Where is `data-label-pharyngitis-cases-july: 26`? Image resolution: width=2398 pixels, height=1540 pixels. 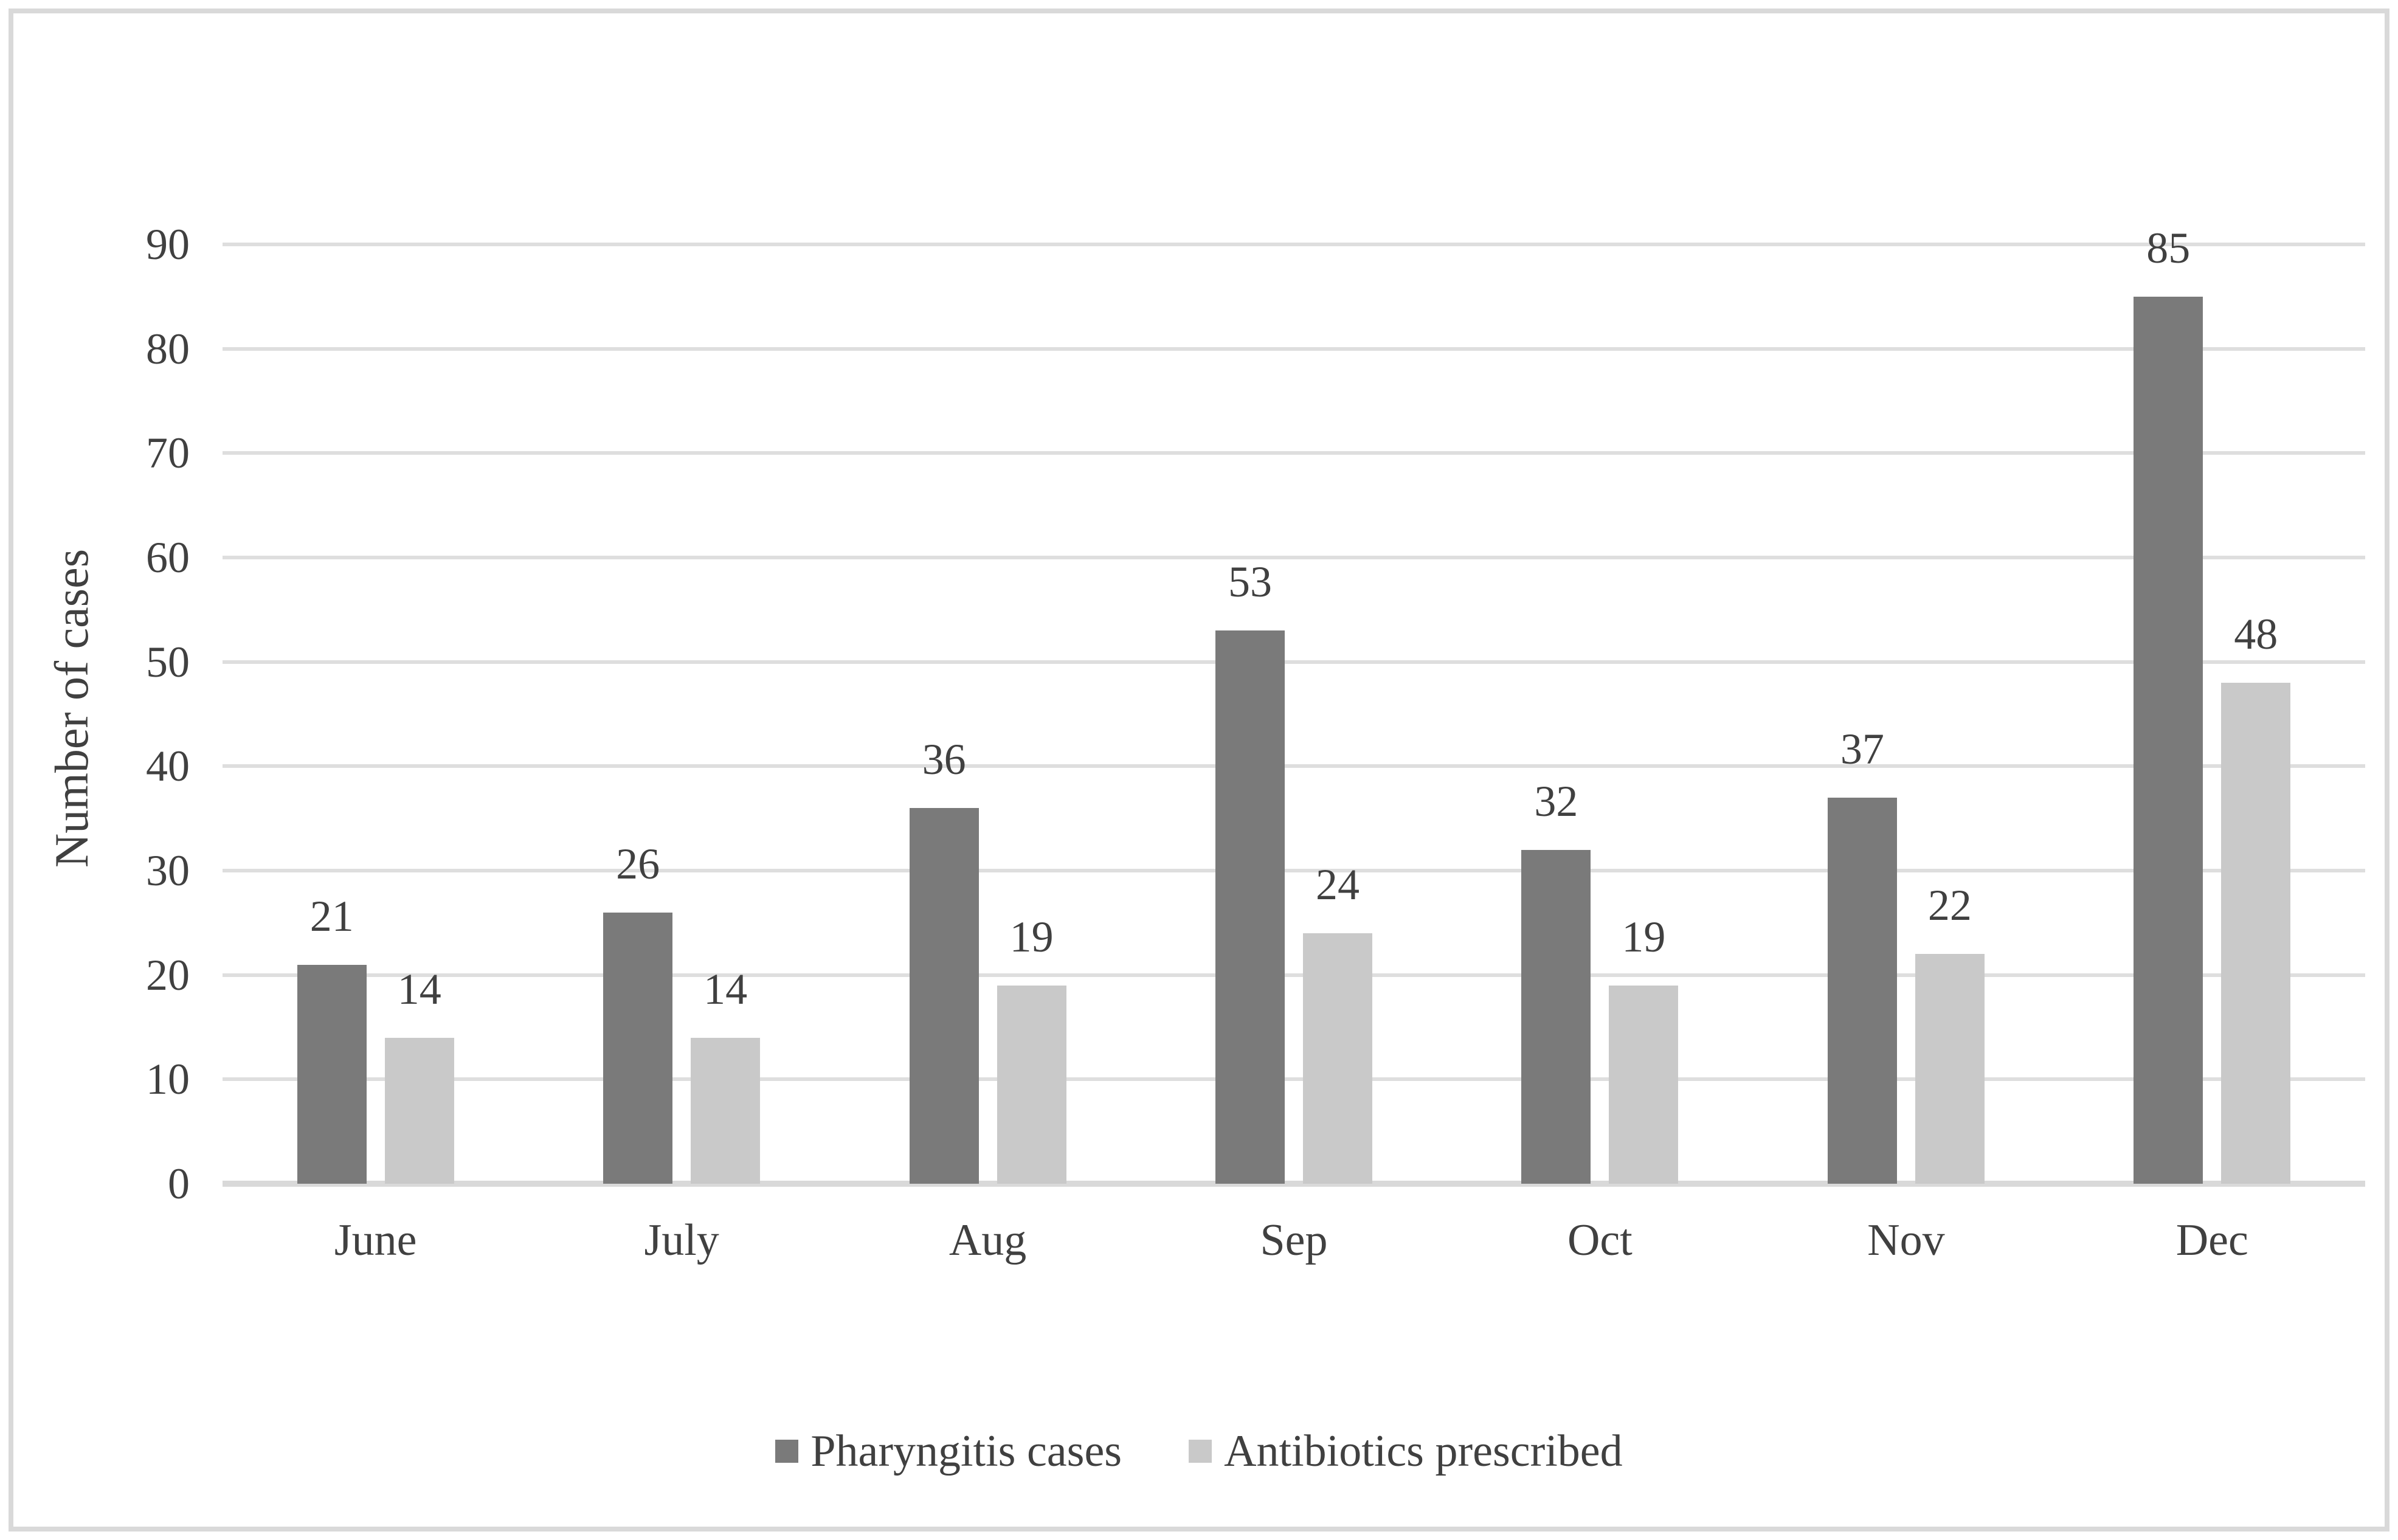
data-label-pharyngitis-cases-july: 26 is located at coordinates (638, 863).